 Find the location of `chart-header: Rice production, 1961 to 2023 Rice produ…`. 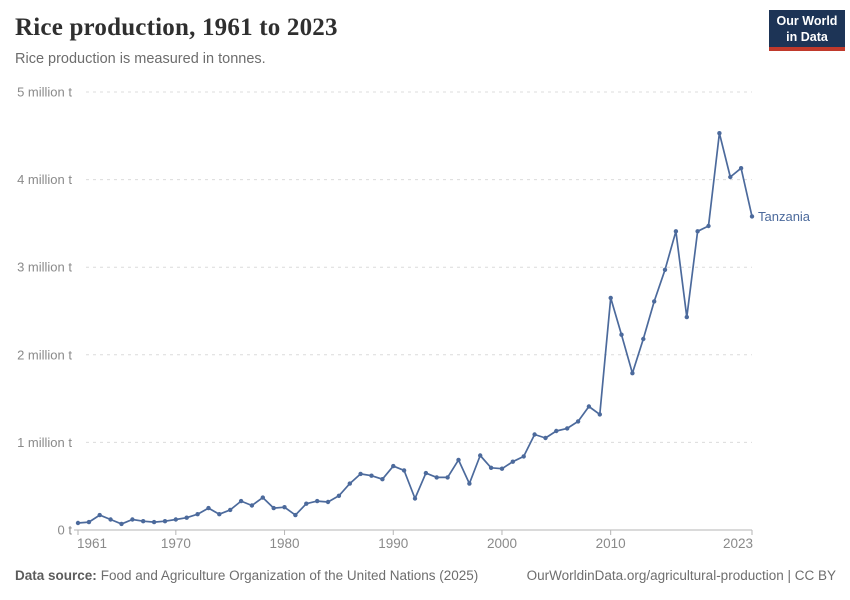

chart-header: Rice production, 1961 to 2023 Rice produ… is located at coordinates (176, 40).